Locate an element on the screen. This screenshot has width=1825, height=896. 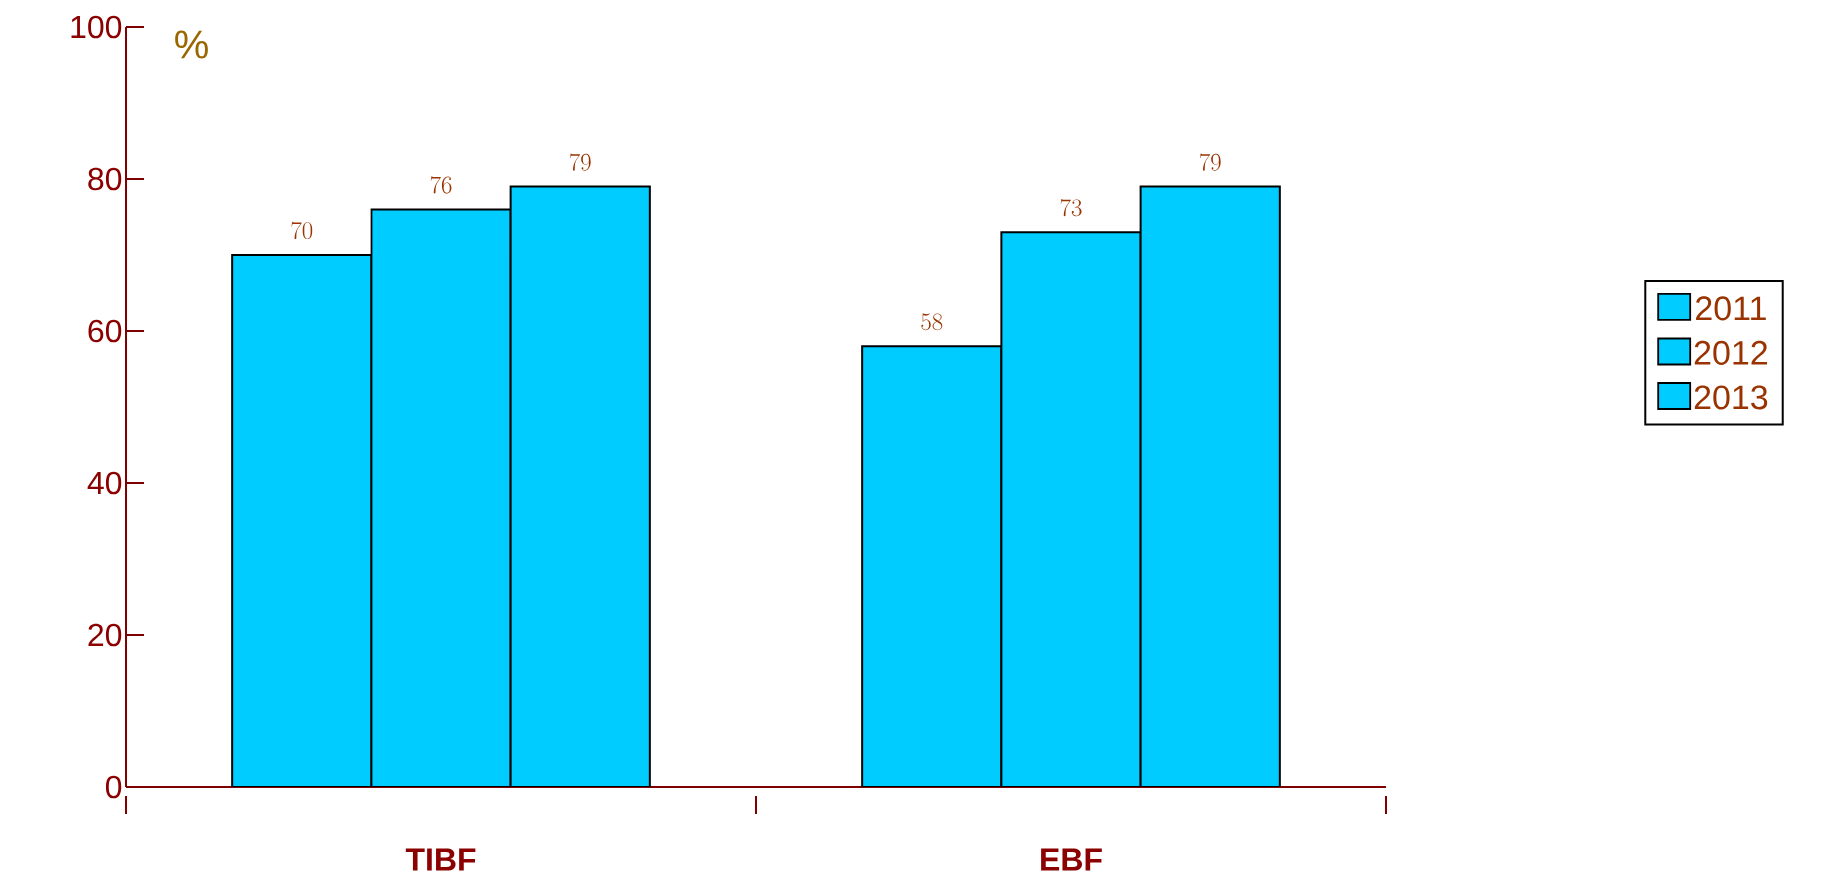
y-axis-title: % is located at coordinates (191, 44).